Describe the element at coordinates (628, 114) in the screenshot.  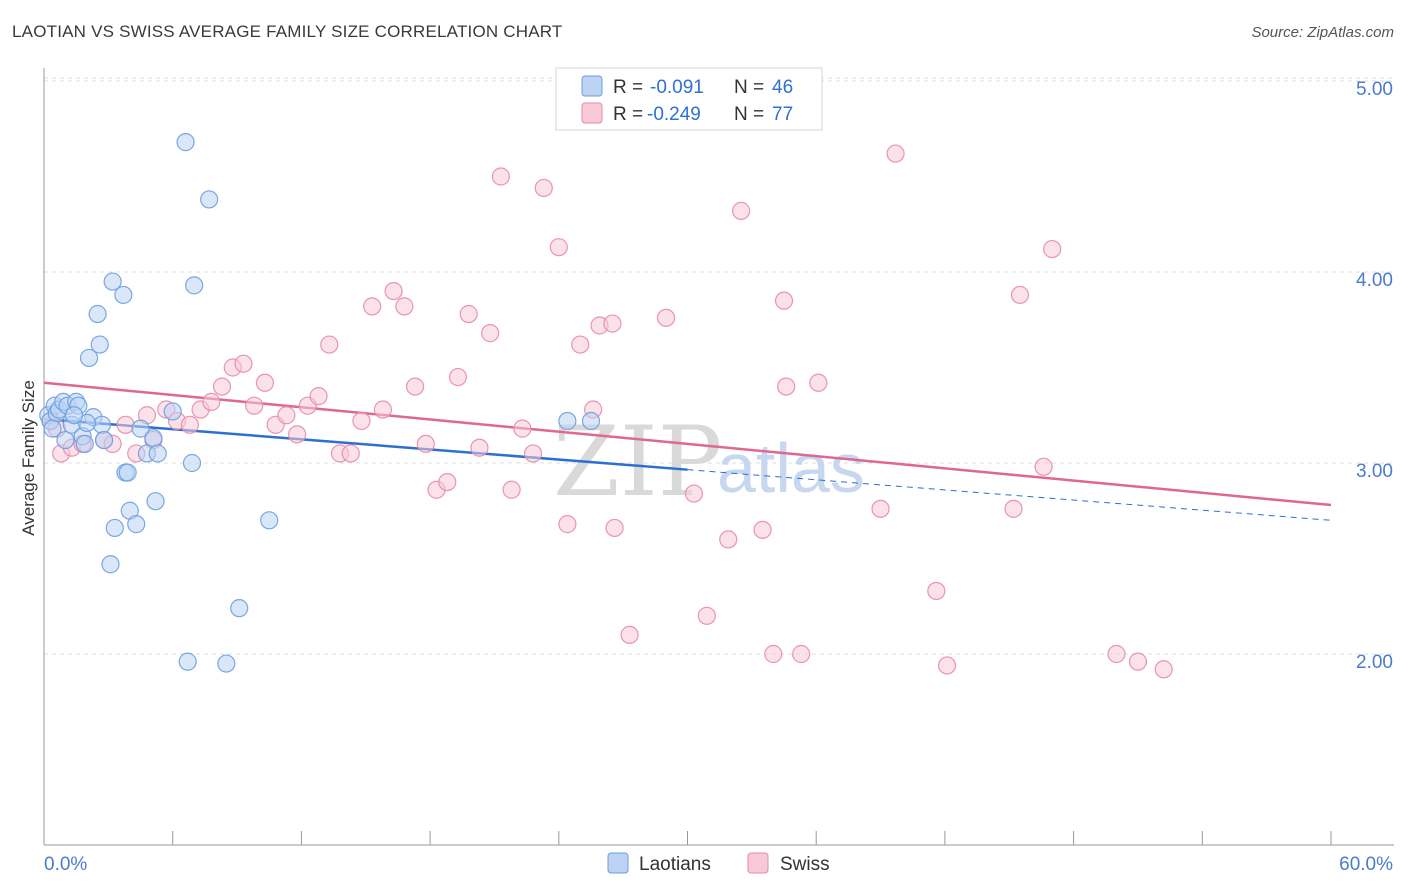
I see `legend-r-label-2: R =` at that location.